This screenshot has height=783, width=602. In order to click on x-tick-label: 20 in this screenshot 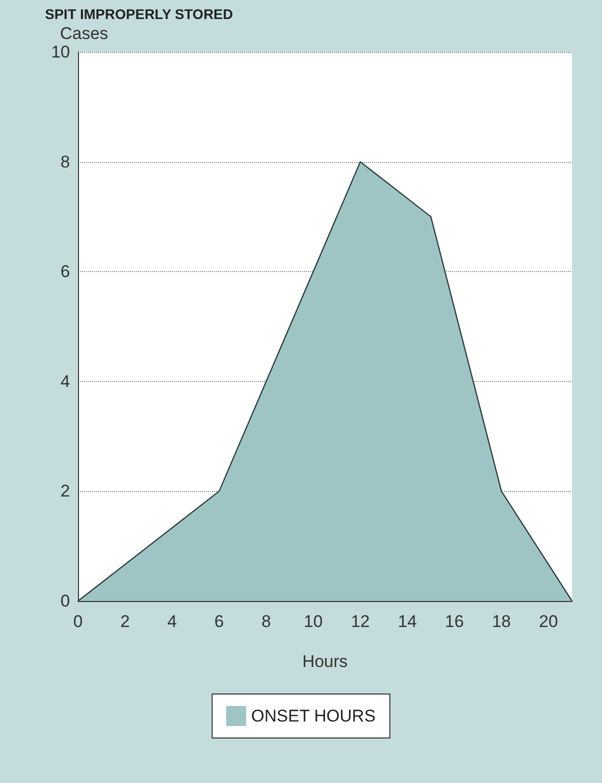, I will do `click(548, 621)`.